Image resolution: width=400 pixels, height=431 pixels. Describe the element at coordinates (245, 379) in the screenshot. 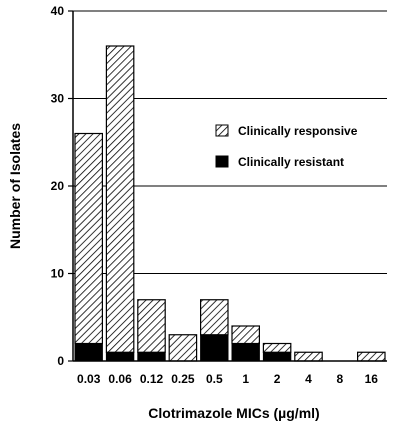

I see `x-tick-label-1: 1` at that location.